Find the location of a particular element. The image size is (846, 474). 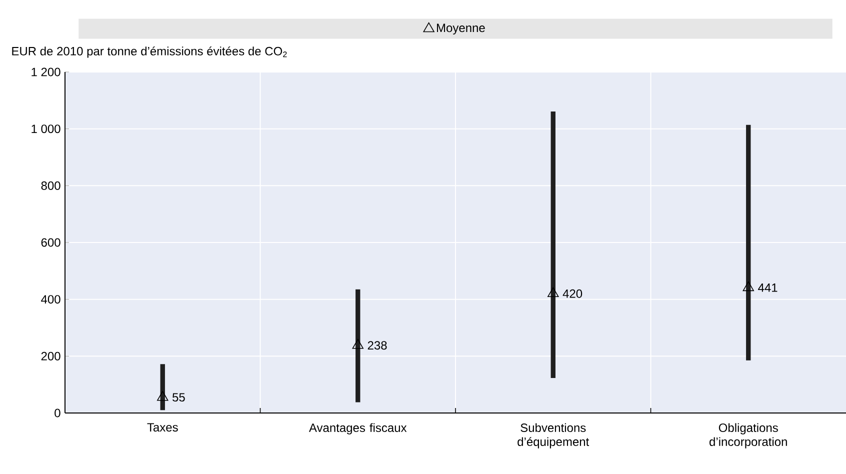

y-tick-label: 400 is located at coordinates (50, 299).